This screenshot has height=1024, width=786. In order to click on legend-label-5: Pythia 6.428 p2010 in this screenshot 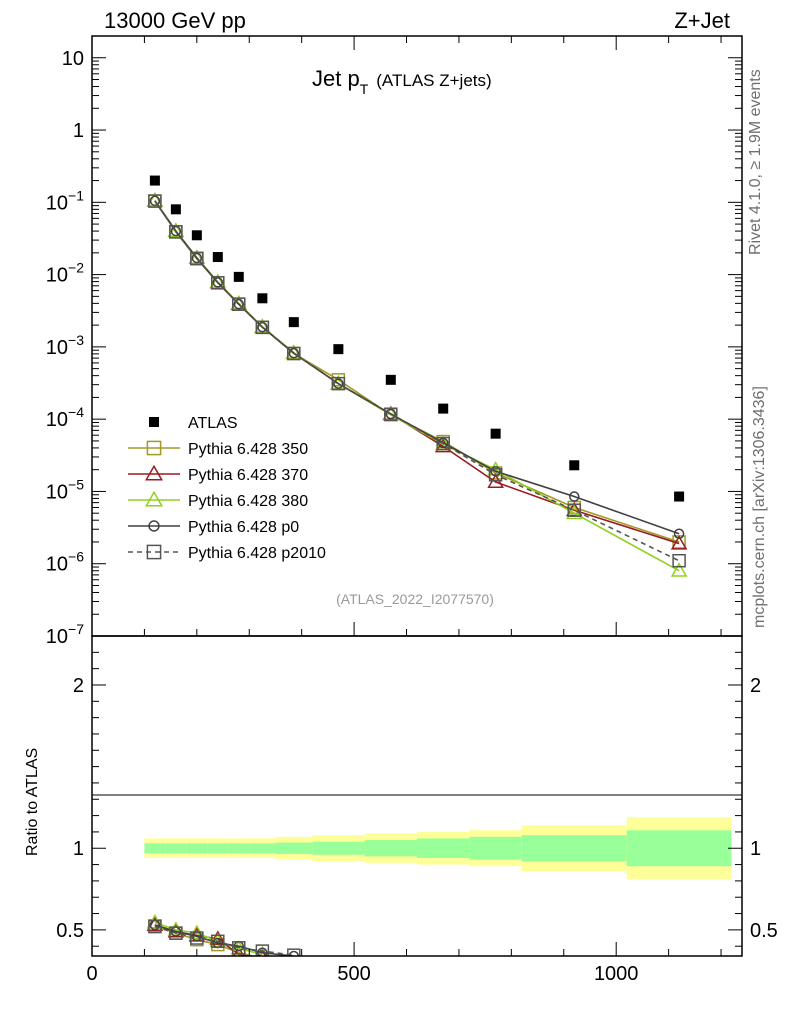, I will do `click(257, 553)`.